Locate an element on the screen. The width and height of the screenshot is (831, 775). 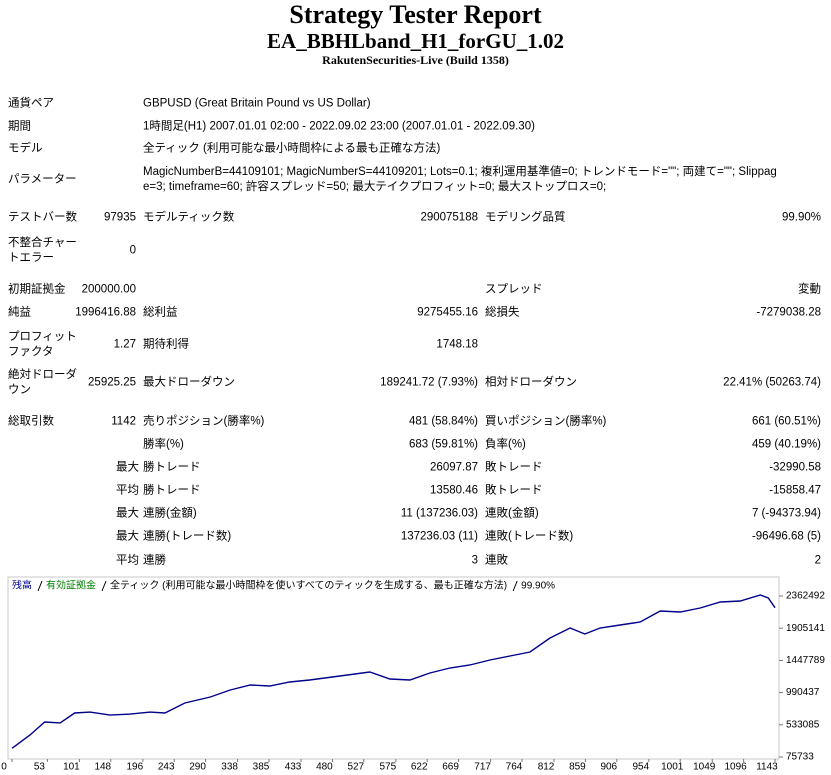
stat-label: 連勝(トレード数) is located at coordinates (187, 536).